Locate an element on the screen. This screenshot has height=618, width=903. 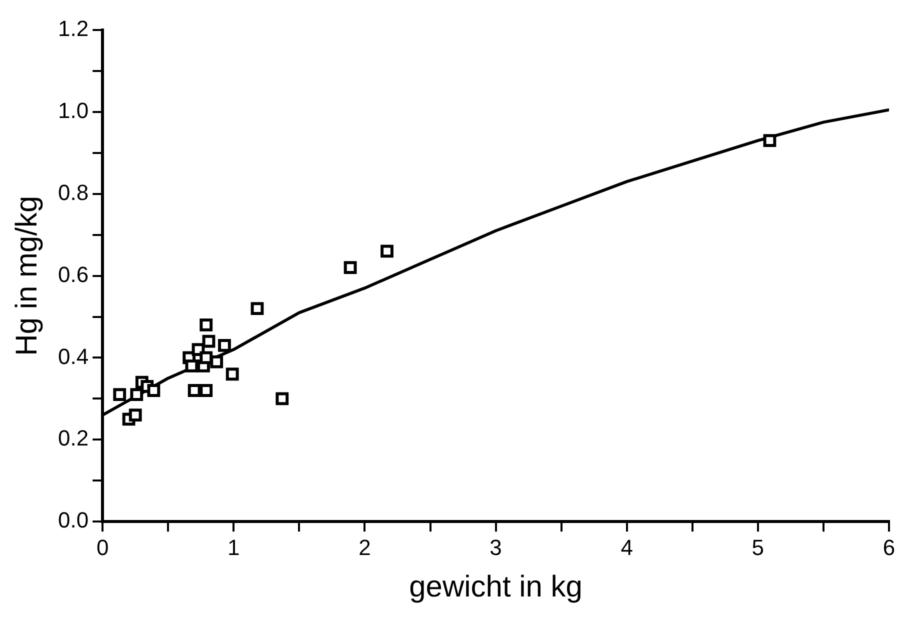
x-axis-title: gewicht in kg is located at coordinates (496, 587).